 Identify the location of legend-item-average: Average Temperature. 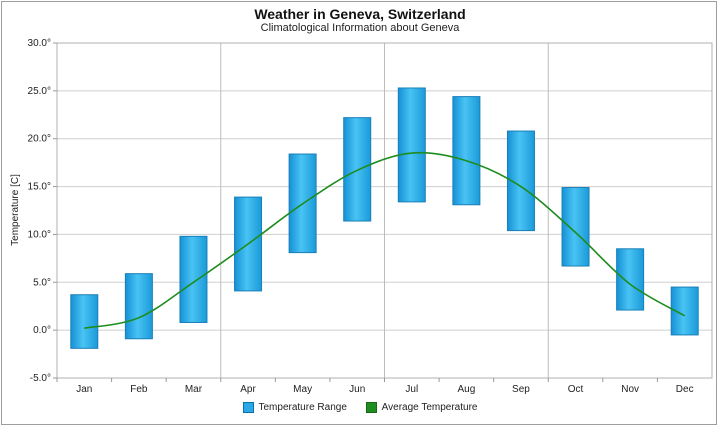
(421, 407).